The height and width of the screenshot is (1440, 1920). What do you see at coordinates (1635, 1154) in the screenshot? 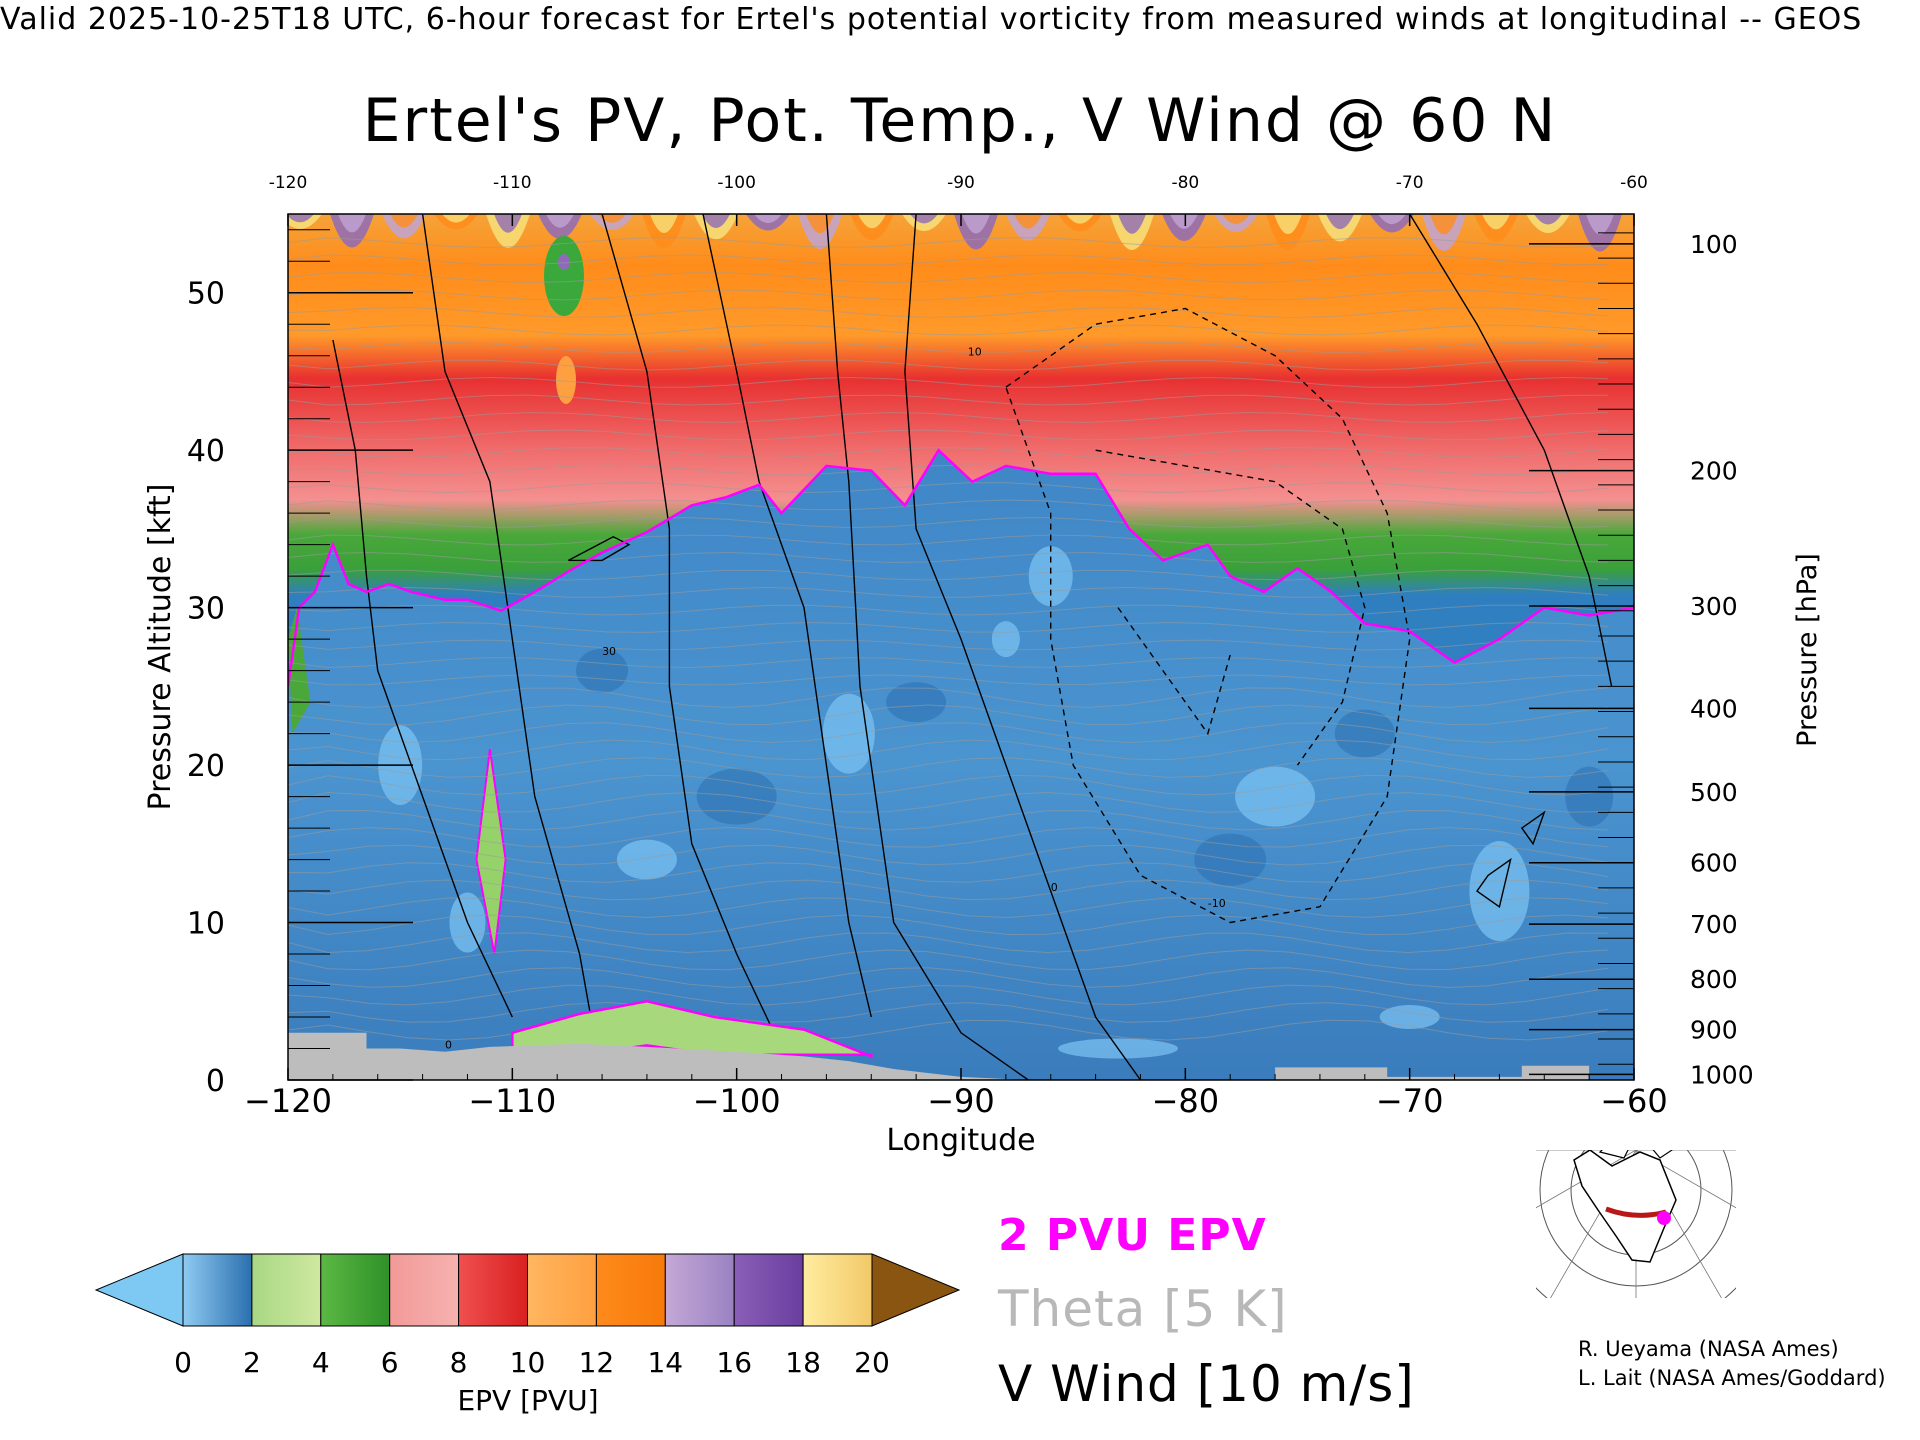
I see `inset-islands` at bounding box center [1635, 1154].